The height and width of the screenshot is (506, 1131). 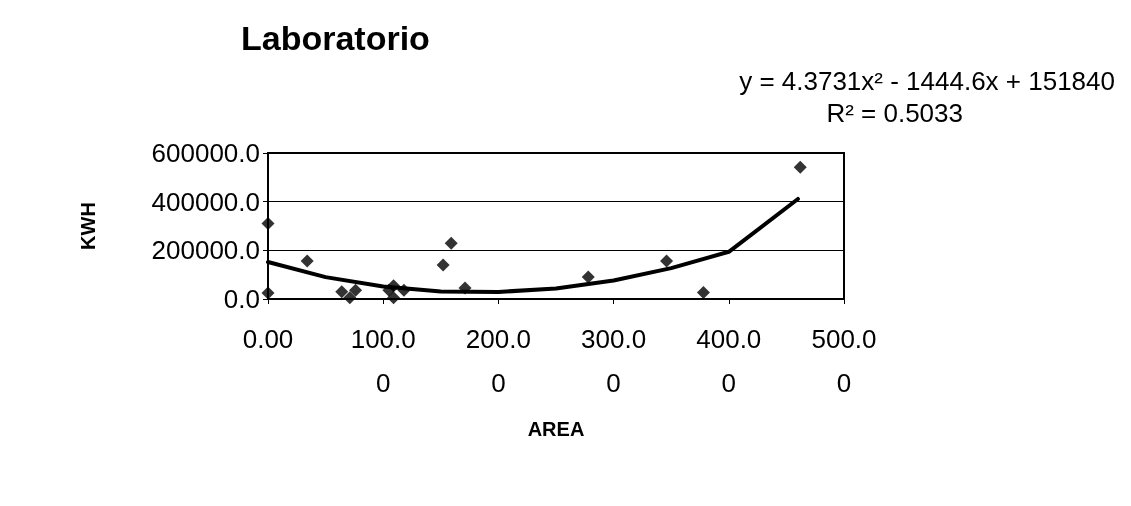 What do you see at coordinates (844, 361) in the screenshot?
I see `x-tick-label: 500.00` at bounding box center [844, 361].